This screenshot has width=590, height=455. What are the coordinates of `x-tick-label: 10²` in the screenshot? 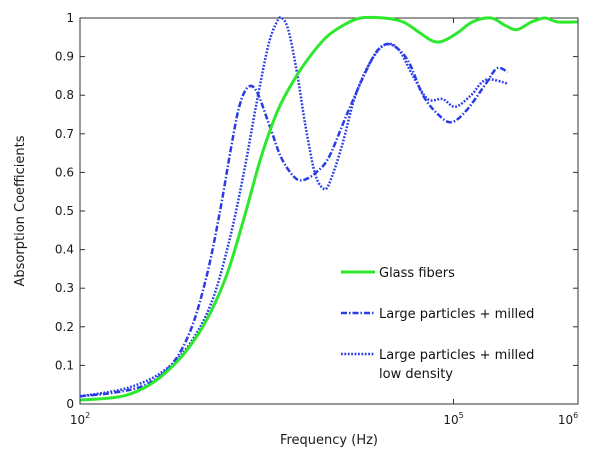 It's located at (80, 419).